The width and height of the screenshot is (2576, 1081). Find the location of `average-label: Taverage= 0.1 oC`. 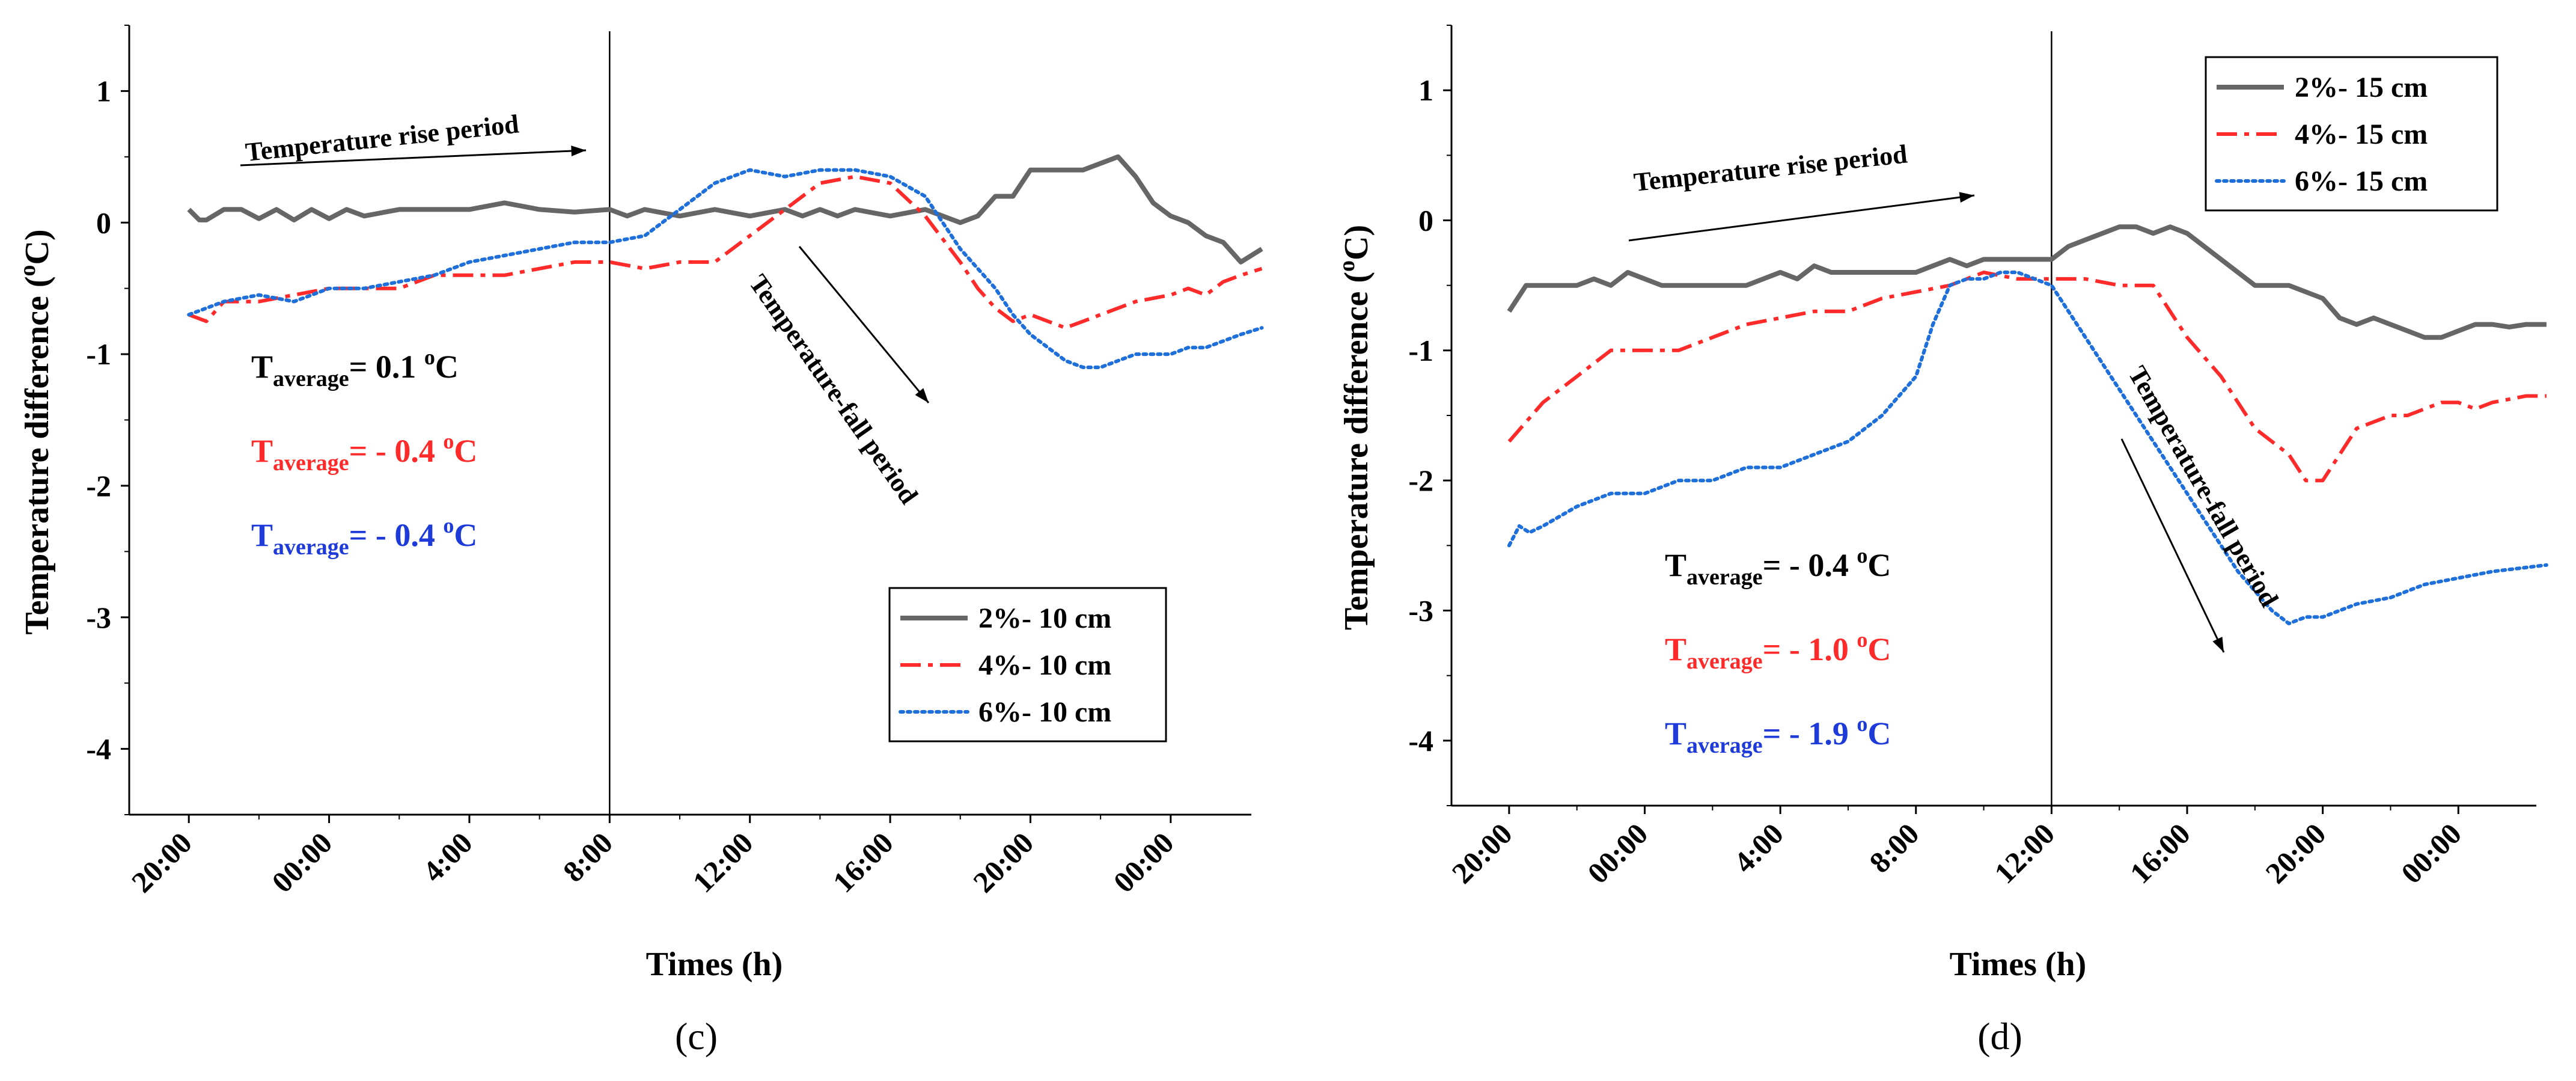

average-label: Taverage= 0.1 oC is located at coordinates (355, 368).